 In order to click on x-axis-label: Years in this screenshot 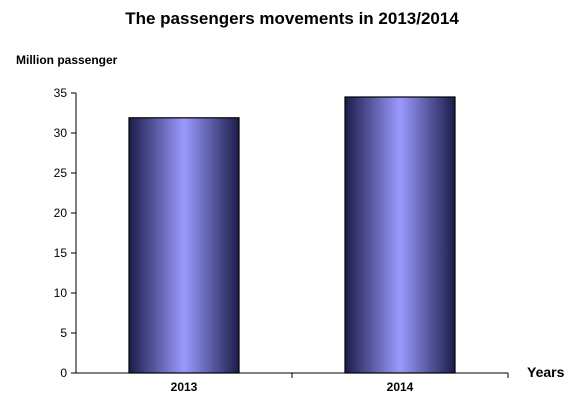, I will do `click(546, 372)`.